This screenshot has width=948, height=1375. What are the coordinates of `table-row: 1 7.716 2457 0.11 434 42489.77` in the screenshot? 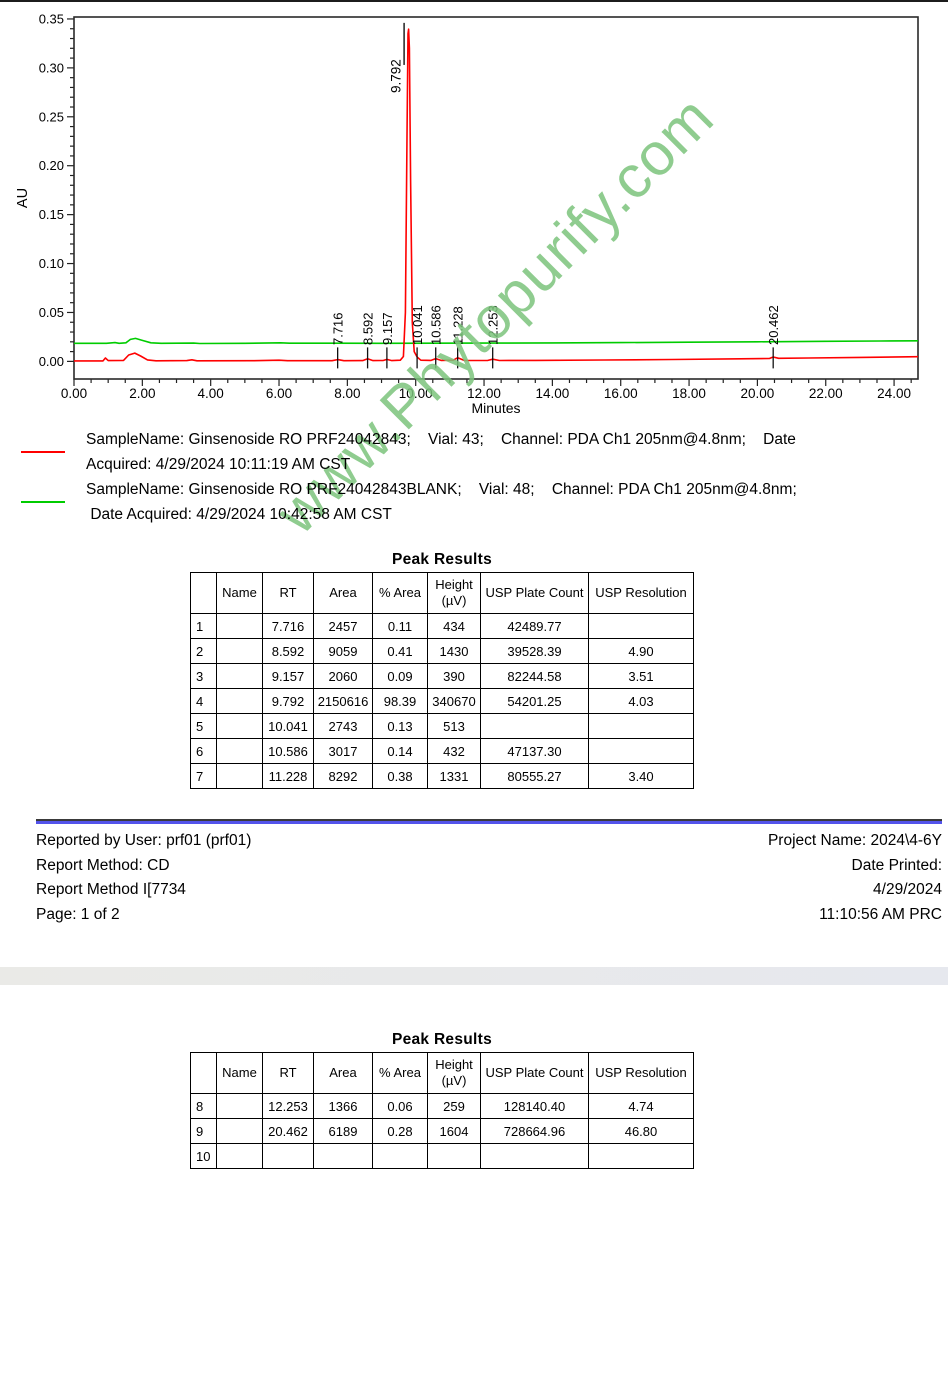 It's located at (442, 626).